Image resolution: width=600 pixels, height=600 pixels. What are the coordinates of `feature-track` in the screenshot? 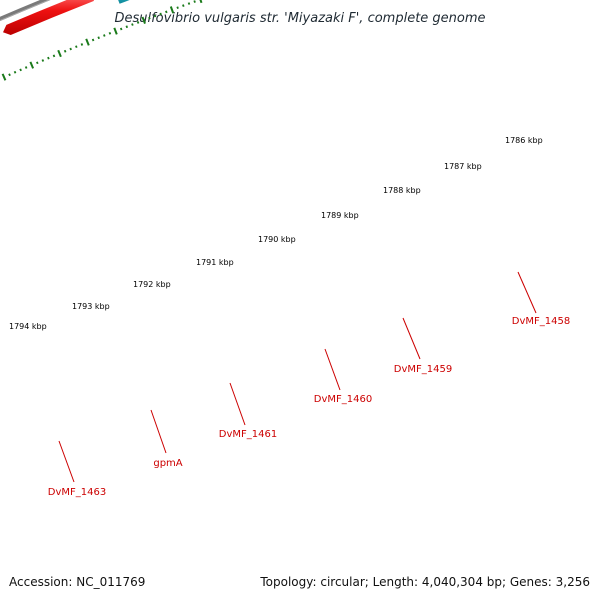 It's located at (85, 17).